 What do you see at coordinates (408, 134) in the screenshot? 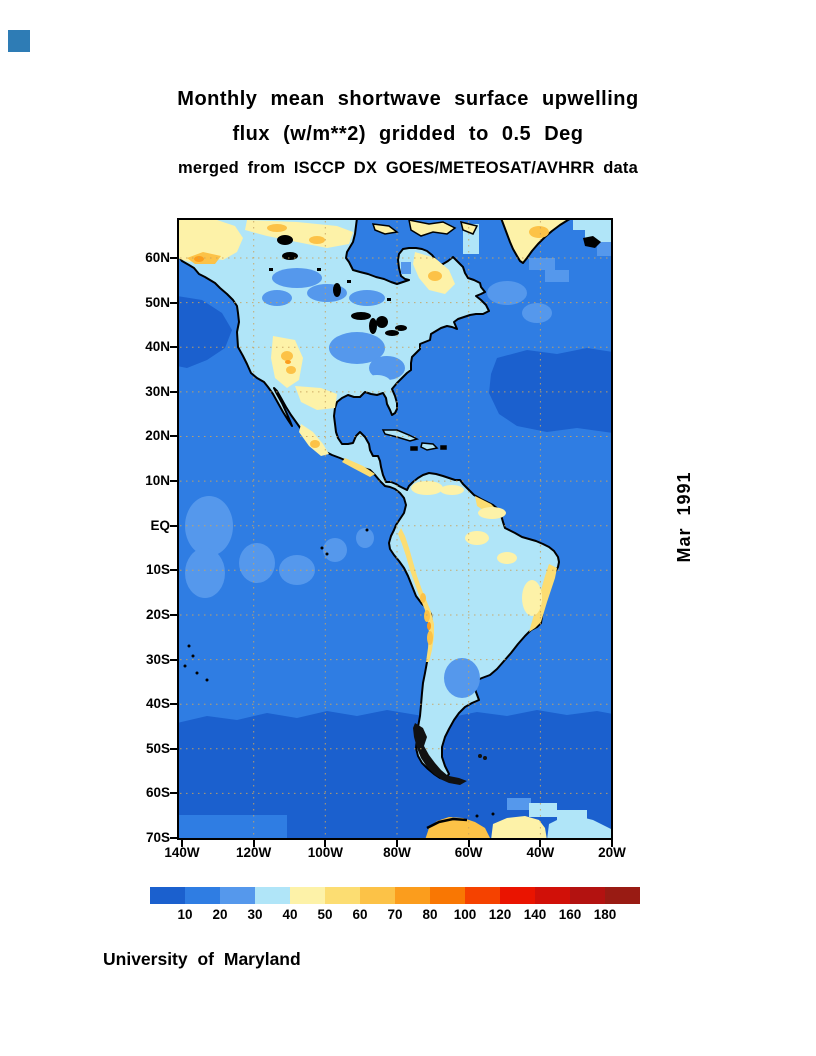
I see `title-line-2: flux (w/m**2) gridded to 0.5 Deg` at bounding box center [408, 134].